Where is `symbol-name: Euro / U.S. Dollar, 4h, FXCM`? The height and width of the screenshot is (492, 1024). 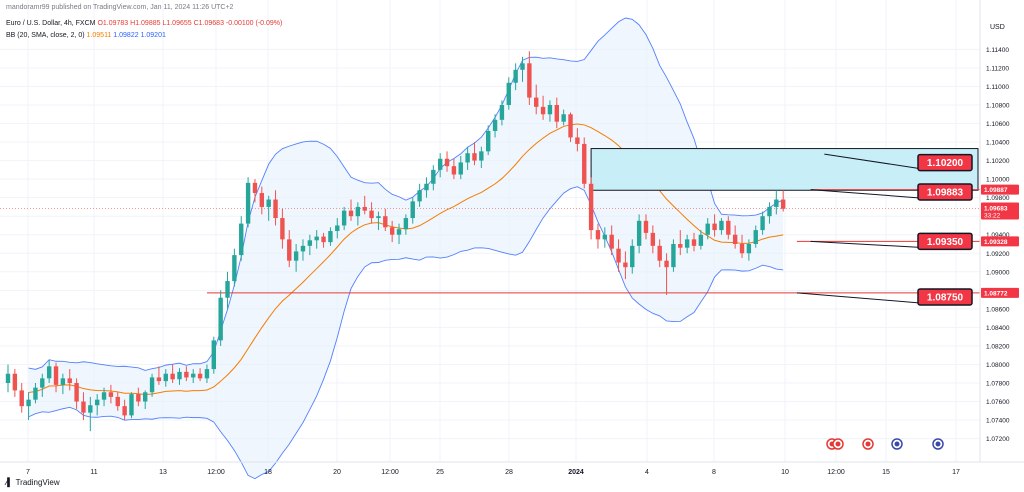 symbol-name: Euro / U.S. Dollar, 4h, FXCM is located at coordinates (51, 23).